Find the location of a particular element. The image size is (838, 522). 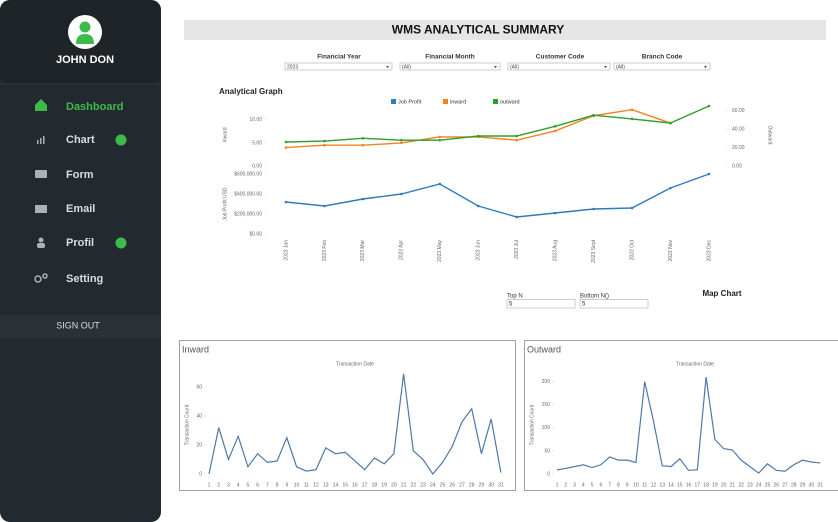

dropdown-value: 2023 is located at coordinates (292, 67).